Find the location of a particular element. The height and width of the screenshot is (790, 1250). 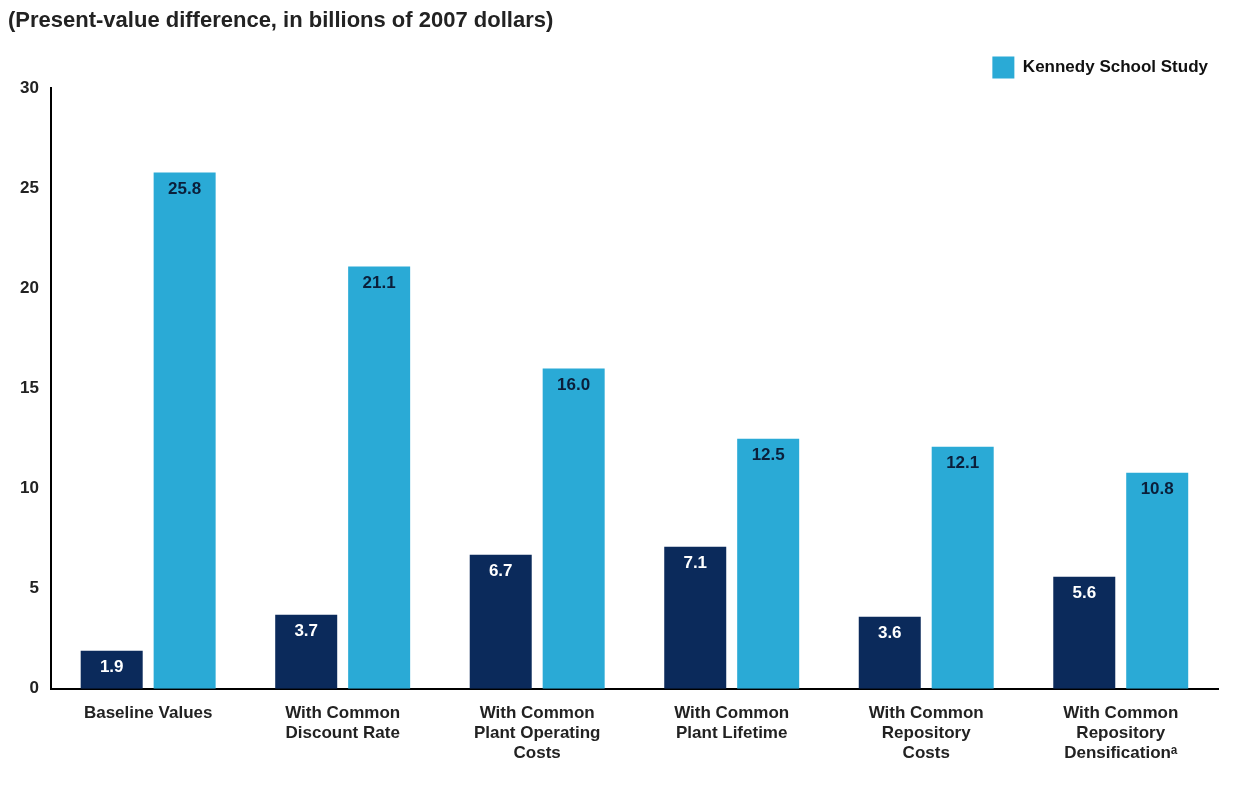

data-label: 5.6 is located at coordinates (1084, 592).